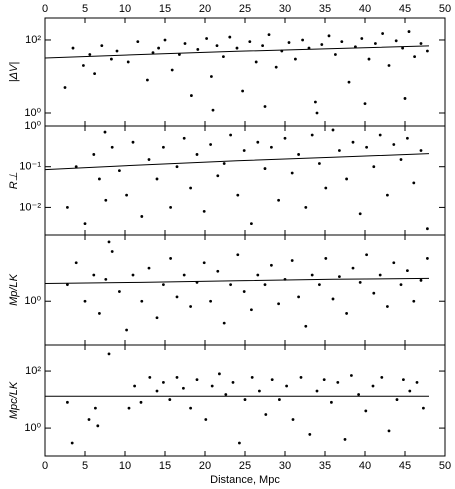 The height and width of the screenshot is (489, 455). What do you see at coordinates (45, 9) in the screenshot?
I see `x-tick-label: 0` at bounding box center [45, 9].